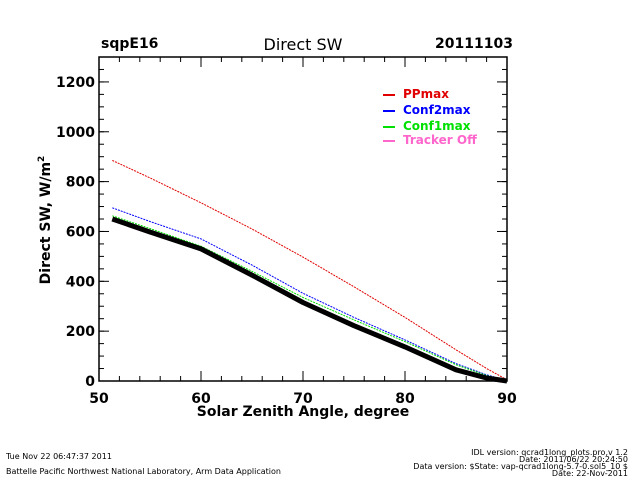 The width and height of the screenshot is (640, 480). I want to click on x-tick-label: 70, so click(303, 399).